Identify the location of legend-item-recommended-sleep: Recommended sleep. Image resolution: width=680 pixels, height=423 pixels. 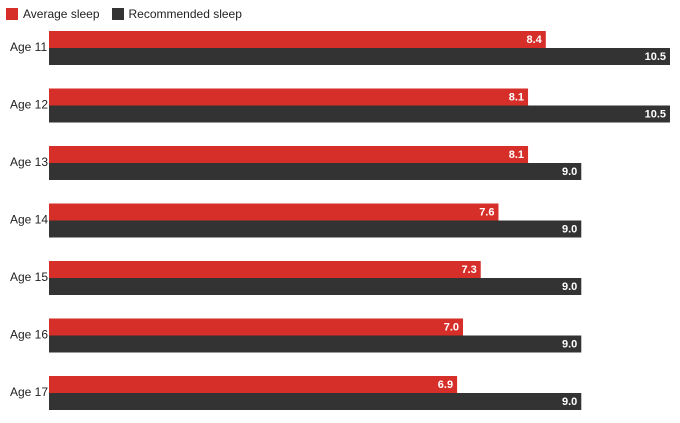
(176, 14).